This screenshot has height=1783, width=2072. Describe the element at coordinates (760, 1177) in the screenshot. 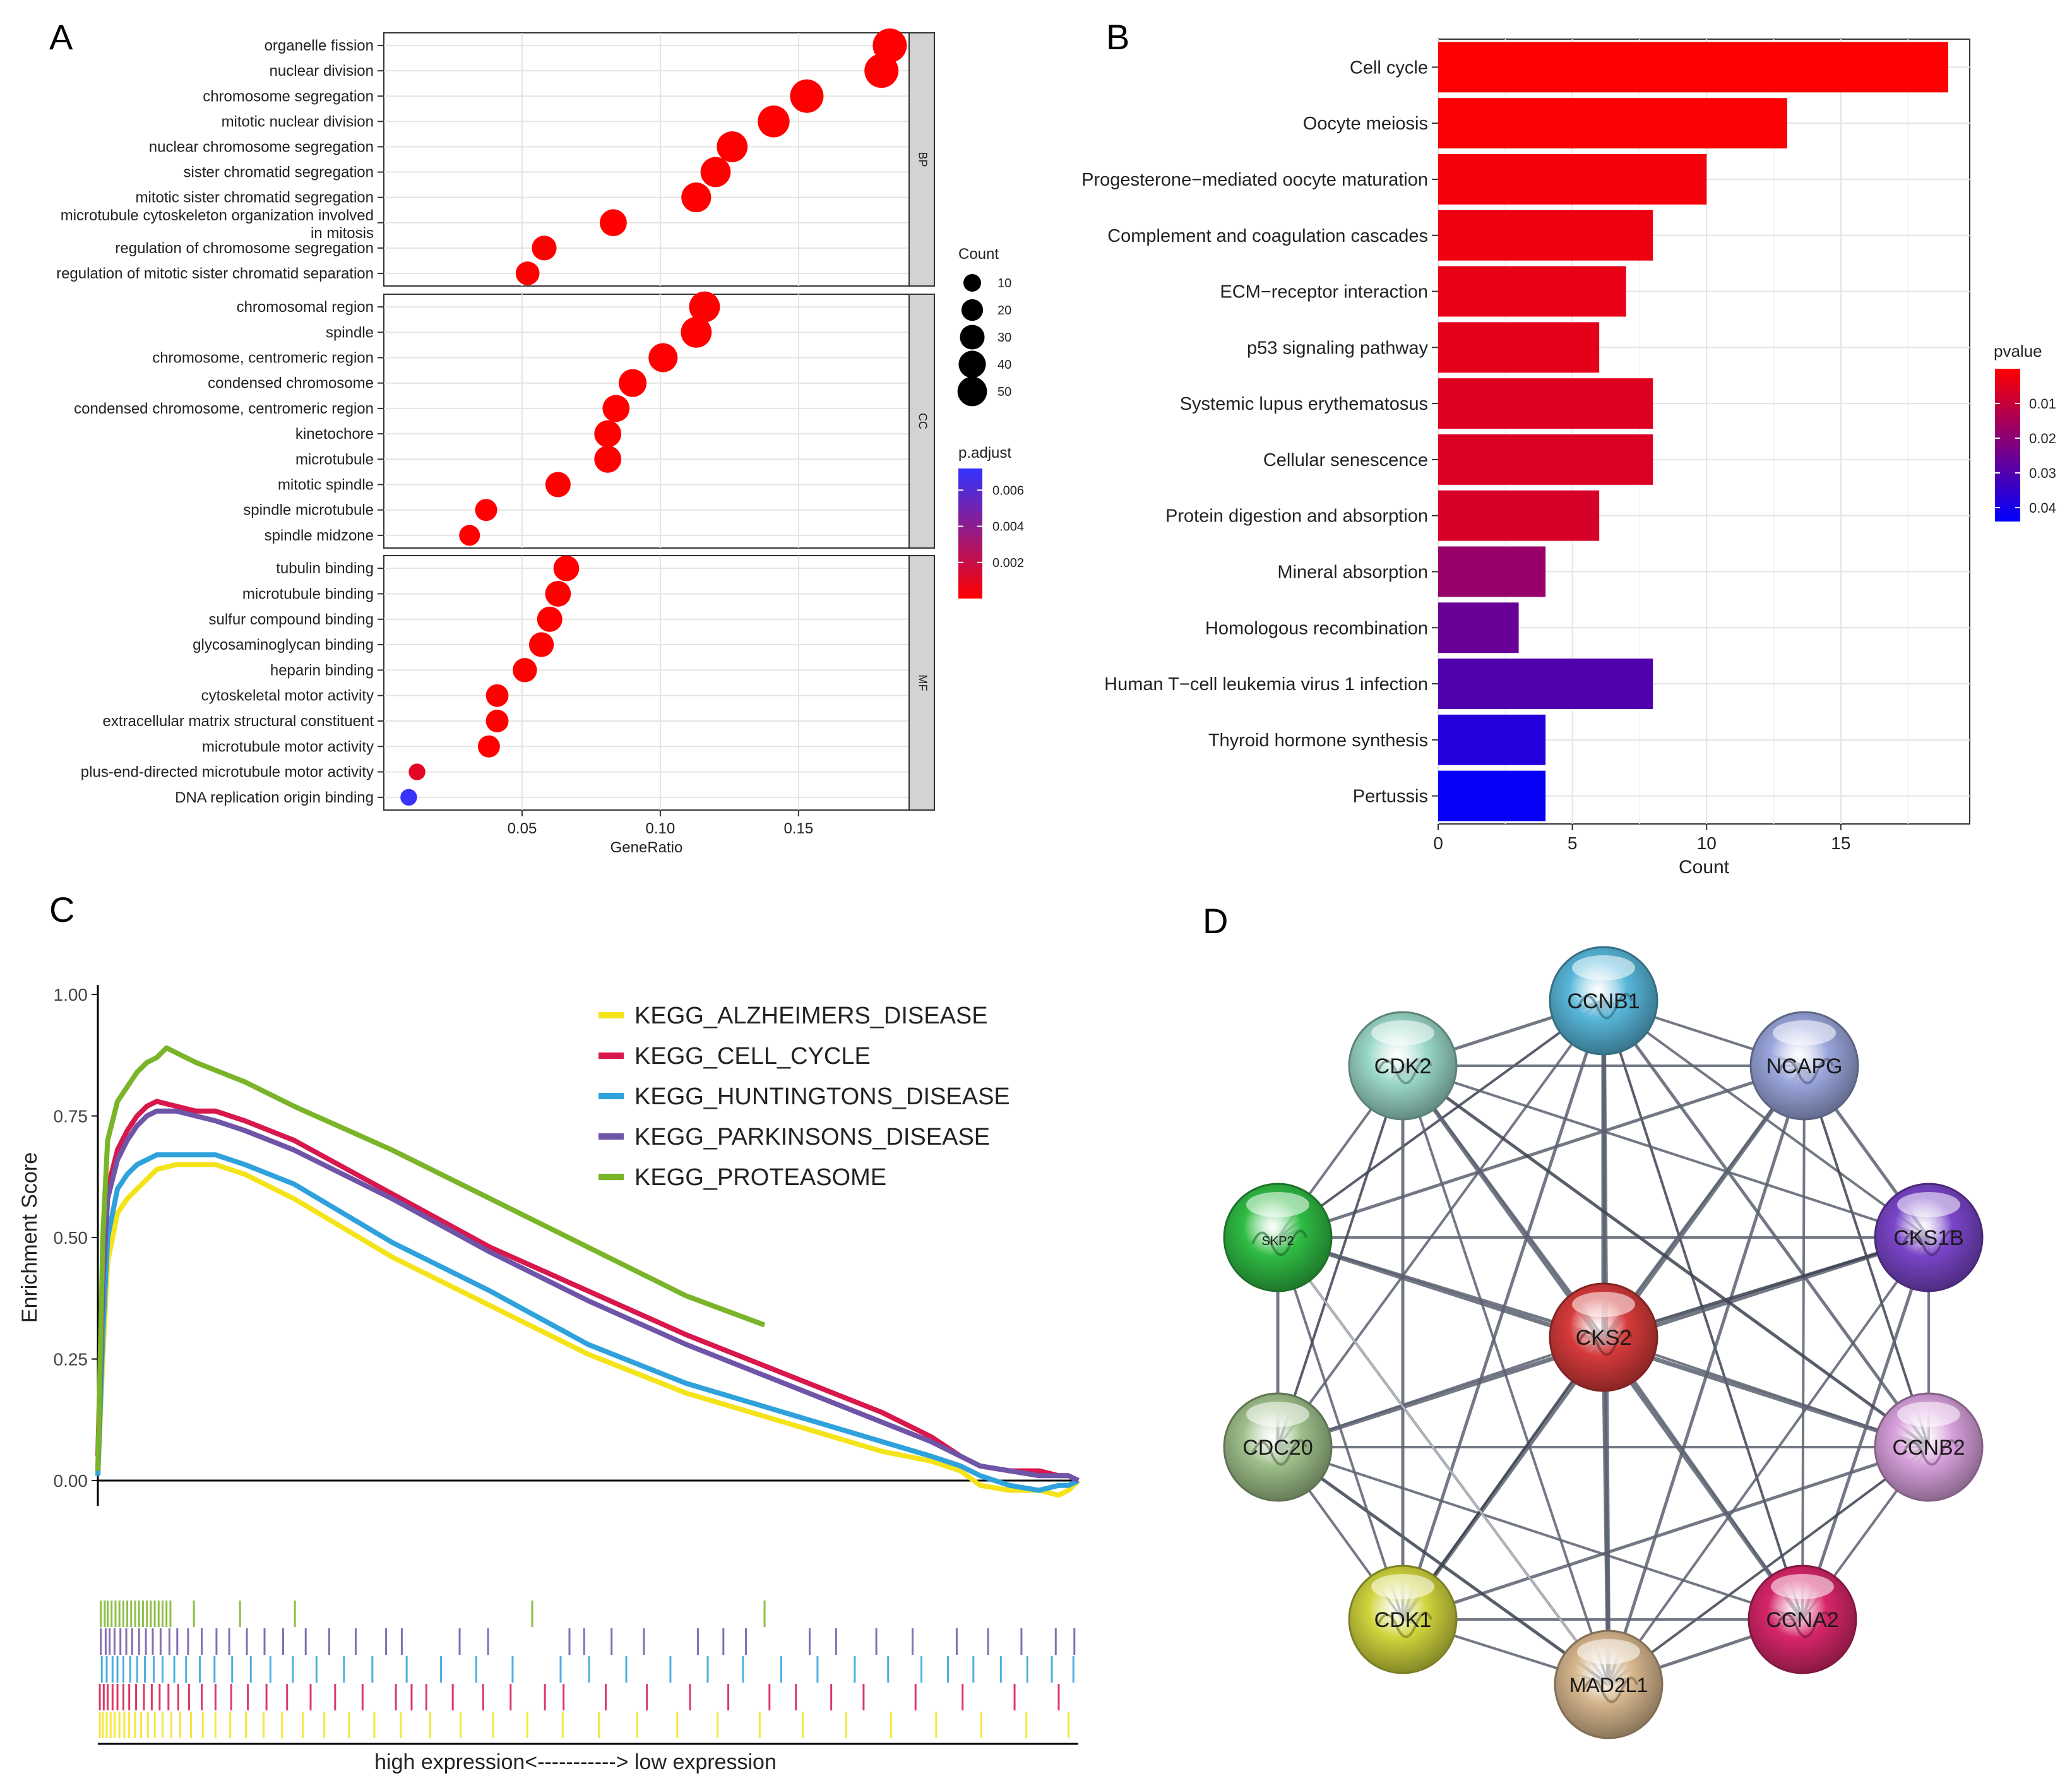

I see `legend-label: KEGG_PROTEASOME` at that location.